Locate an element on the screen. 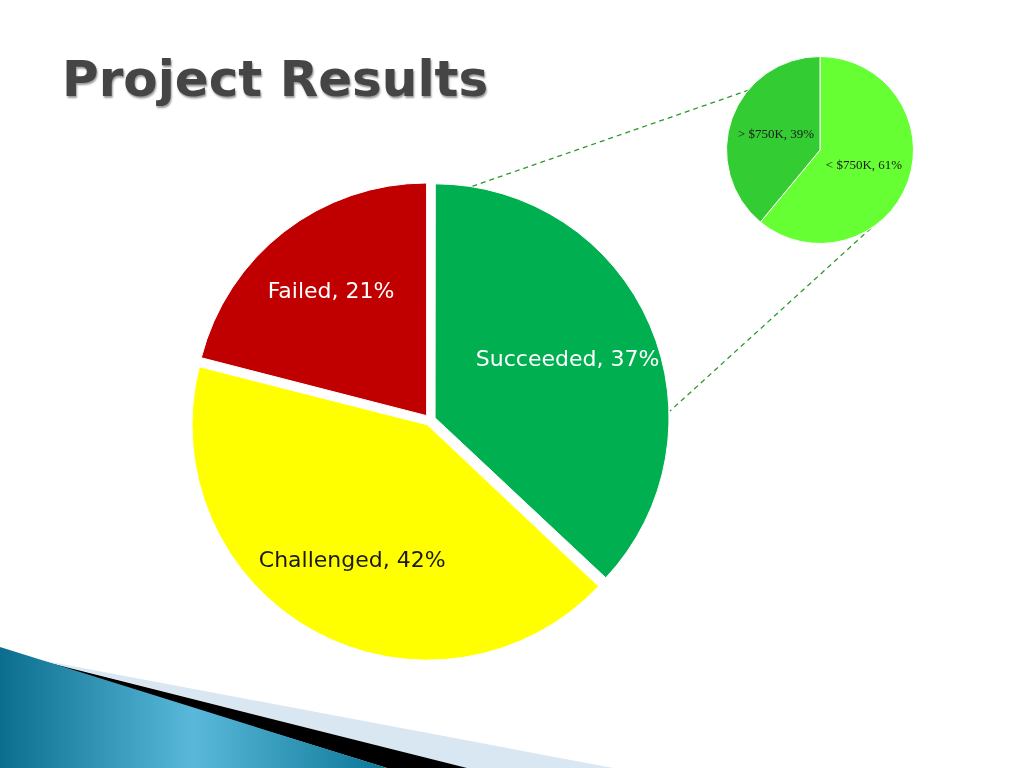 The image size is (1024, 768). slice-label: Failed, 21% is located at coordinates (331, 291).